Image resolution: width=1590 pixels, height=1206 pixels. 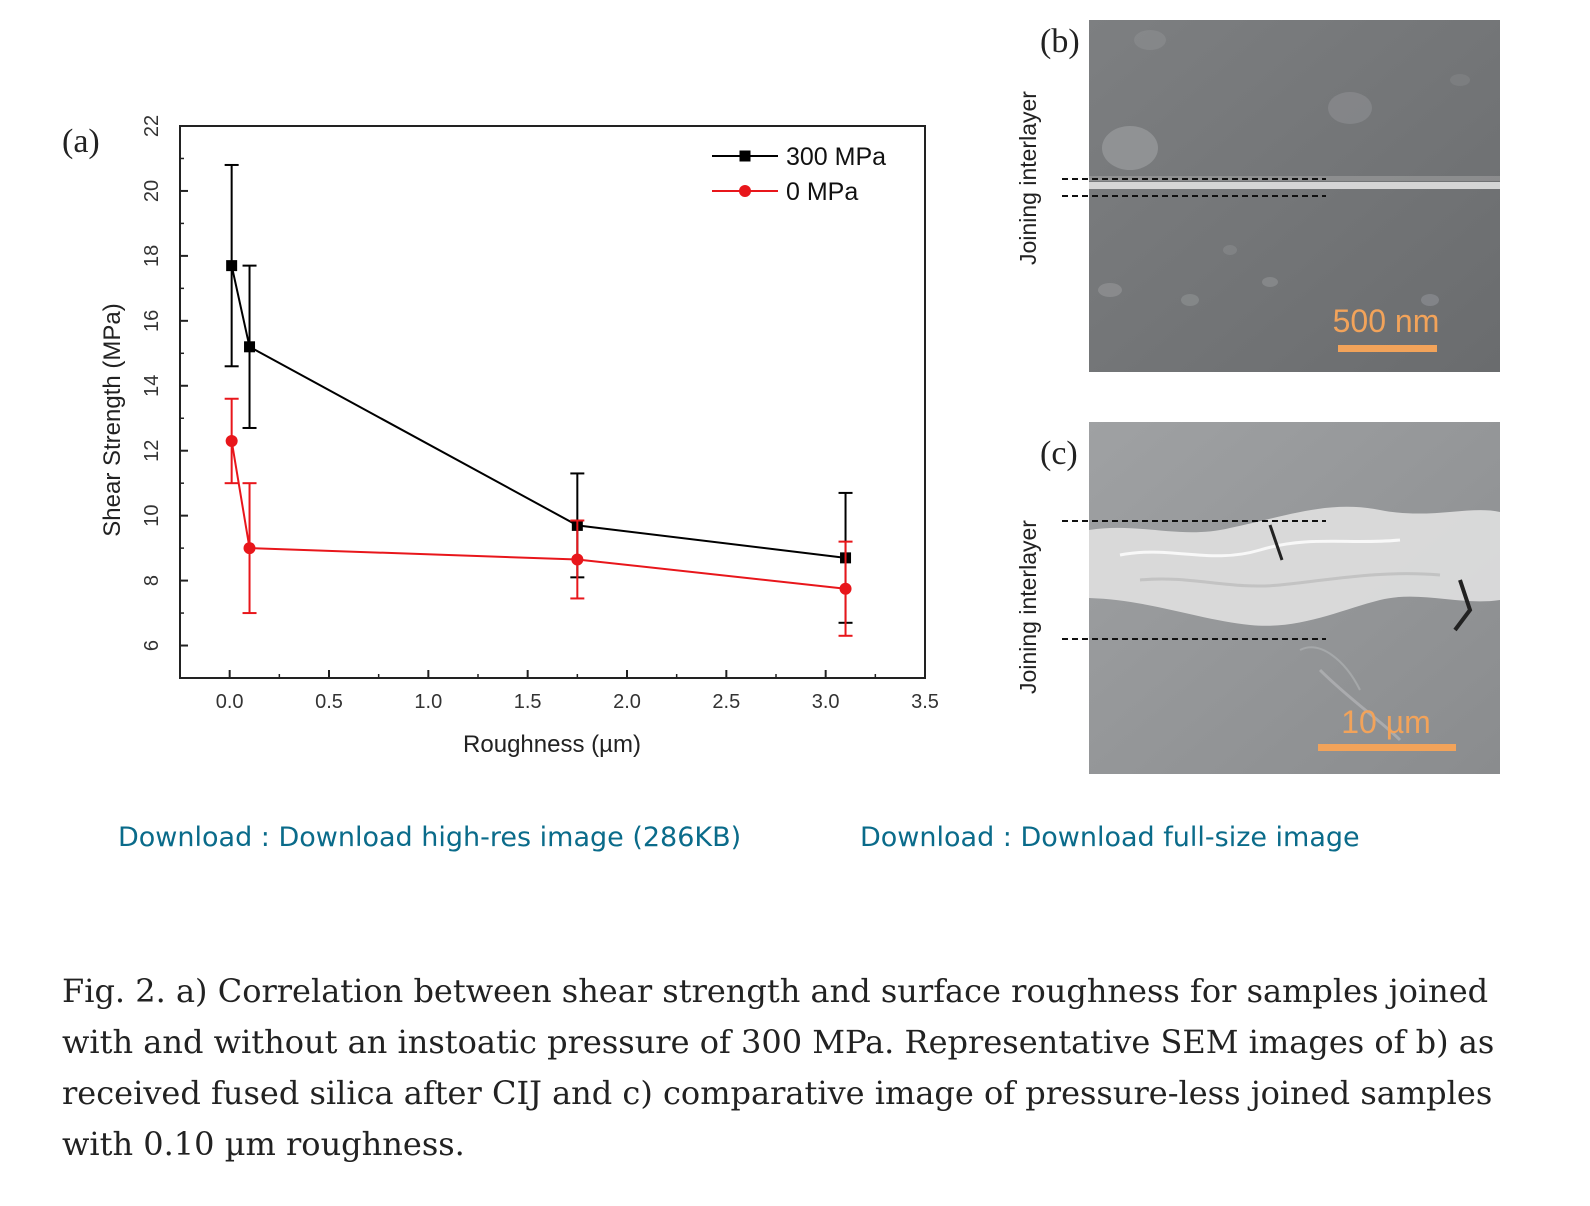 What do you see at coordinates (1386, 722) in the screenshot?
I see `scale-bar-c-label: 10 µm` at bounding box center [1386, 722].